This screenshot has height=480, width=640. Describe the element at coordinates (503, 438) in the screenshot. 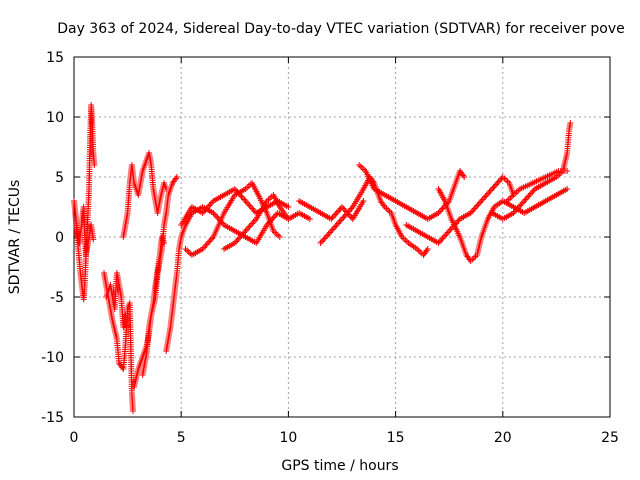

I see `x-tick-label: 20` at that location.